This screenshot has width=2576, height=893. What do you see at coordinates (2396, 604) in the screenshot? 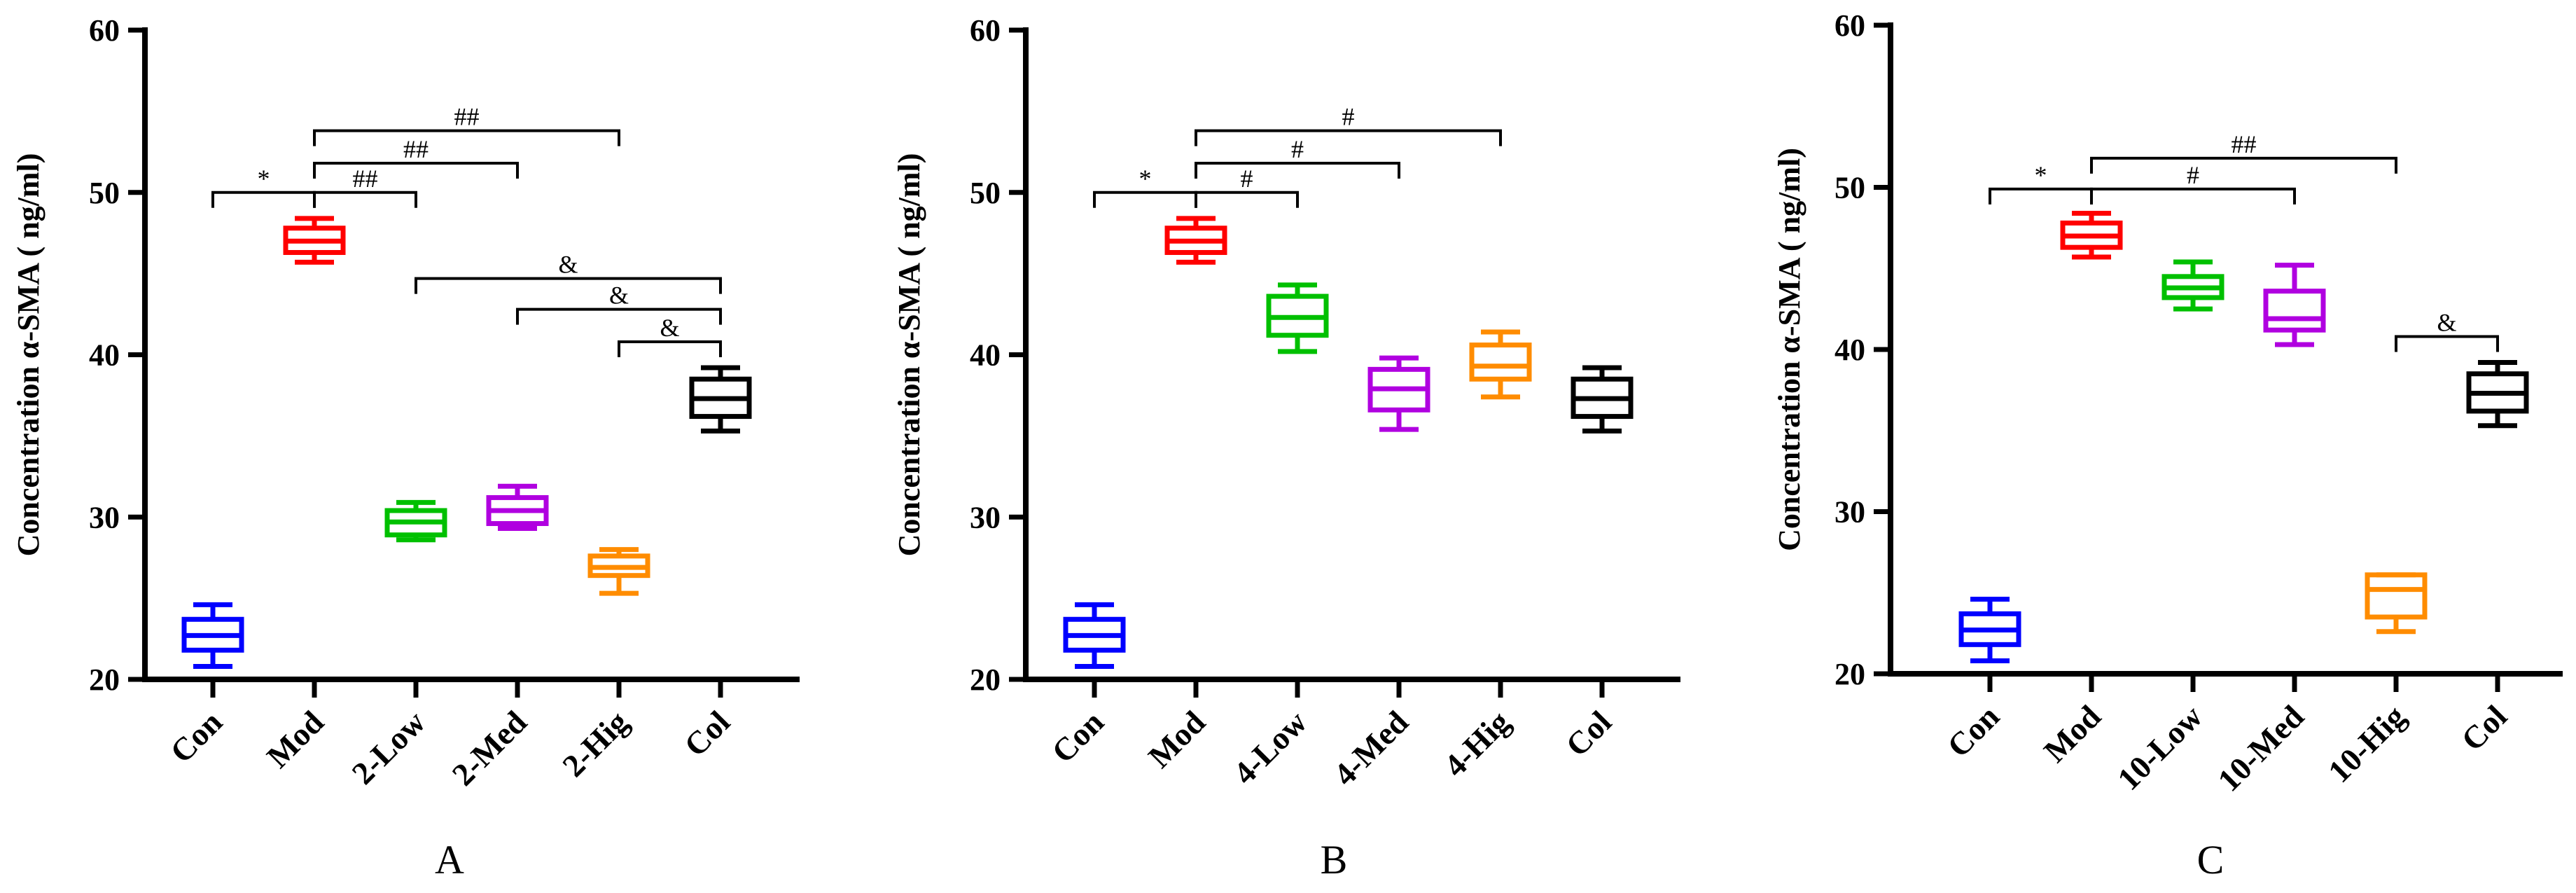
I see `box-10-hig` at bounding box center [2396, 604].